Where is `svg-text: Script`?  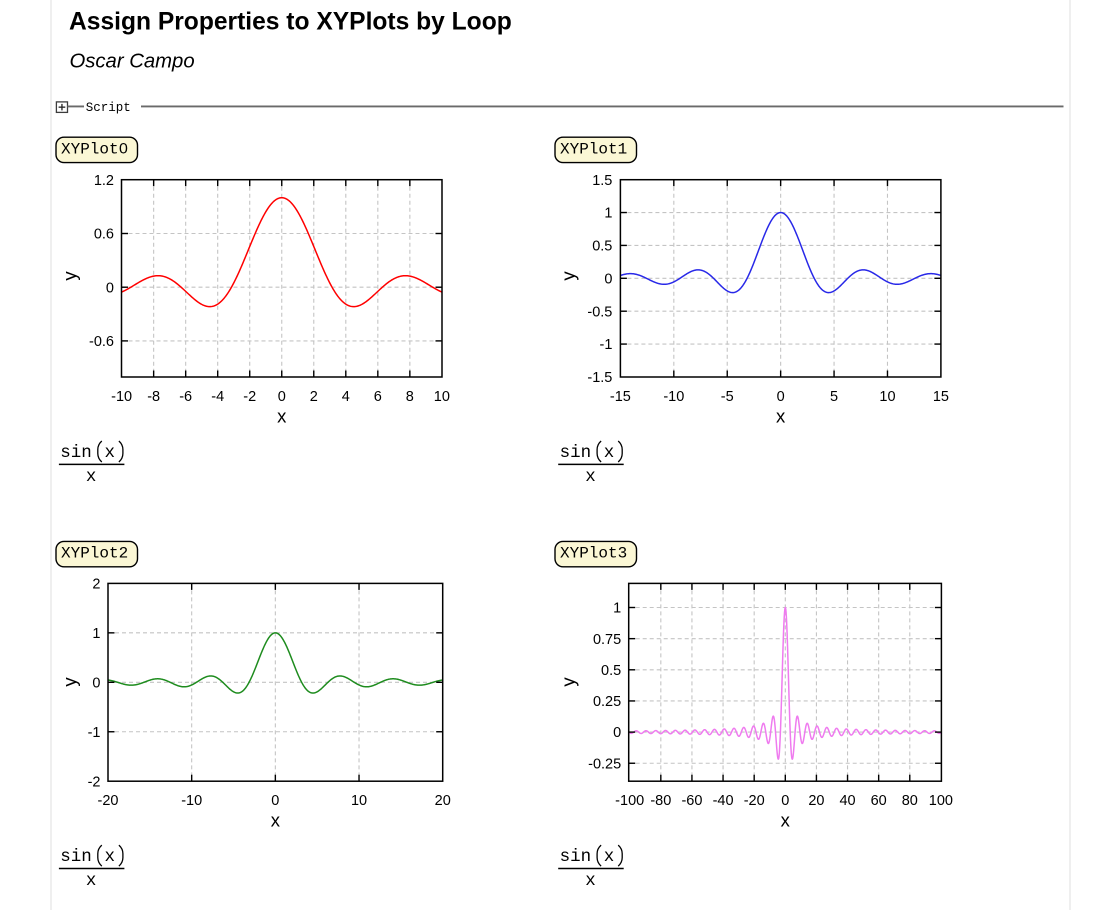 svg-text: Script is located at coordinates (108, 108).